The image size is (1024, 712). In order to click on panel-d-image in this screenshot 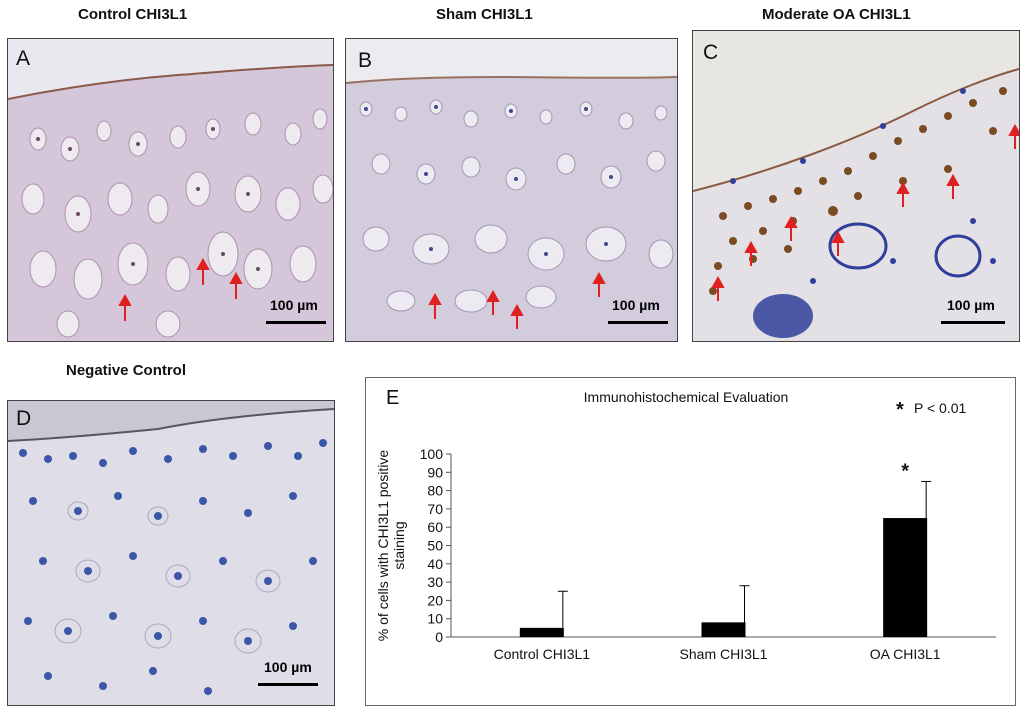, I will do `click(171, 553)`.